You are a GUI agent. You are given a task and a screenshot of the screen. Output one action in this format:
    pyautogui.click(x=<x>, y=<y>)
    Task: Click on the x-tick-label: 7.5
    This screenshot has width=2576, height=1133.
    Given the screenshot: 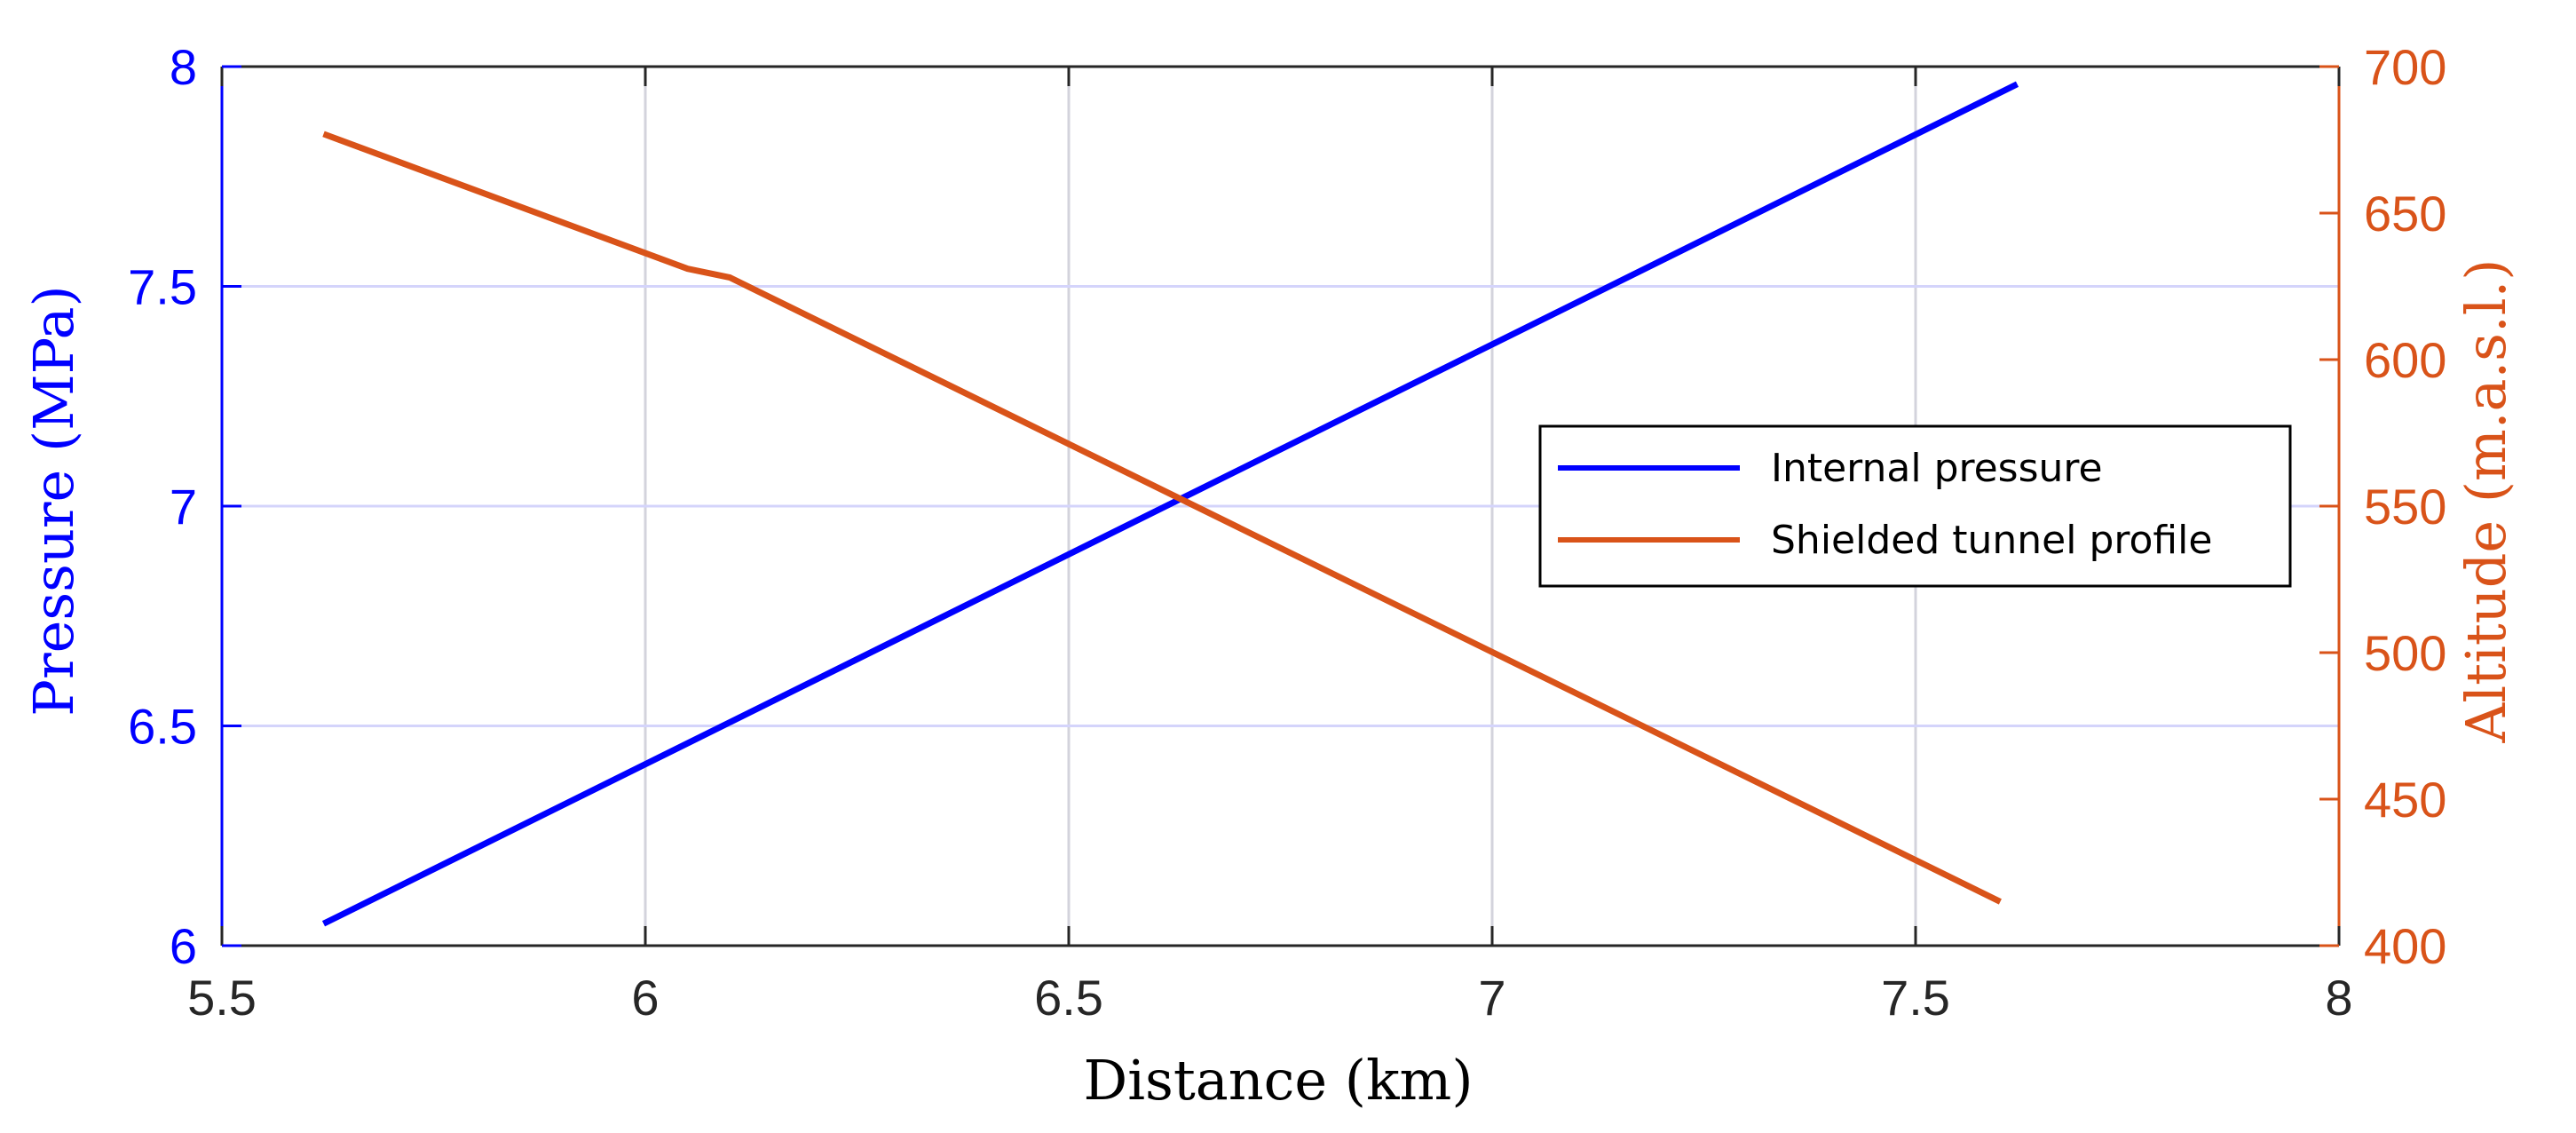 What is the action you would take?
    pyautogui.click(x=1915, y=998)
    